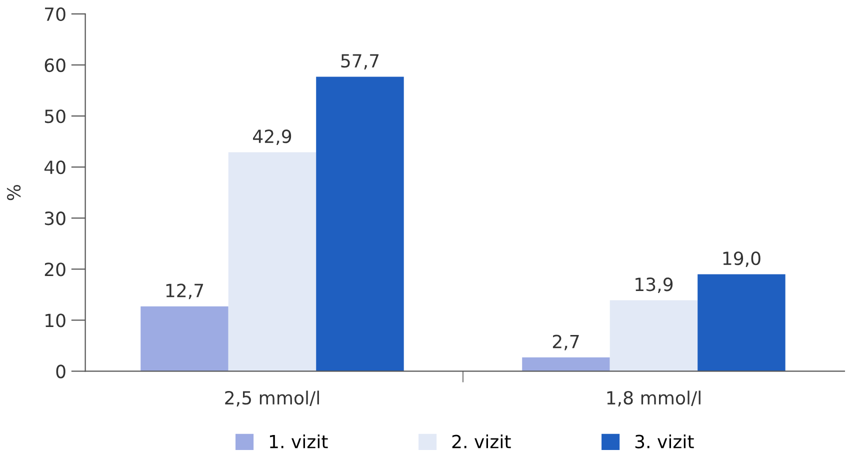 The width and height of the screenshot is (853, 464). What do you see at coordinates (272, 138) in the screenshot?
I see `data-label: 42,9` at bounding box center [272, 138].